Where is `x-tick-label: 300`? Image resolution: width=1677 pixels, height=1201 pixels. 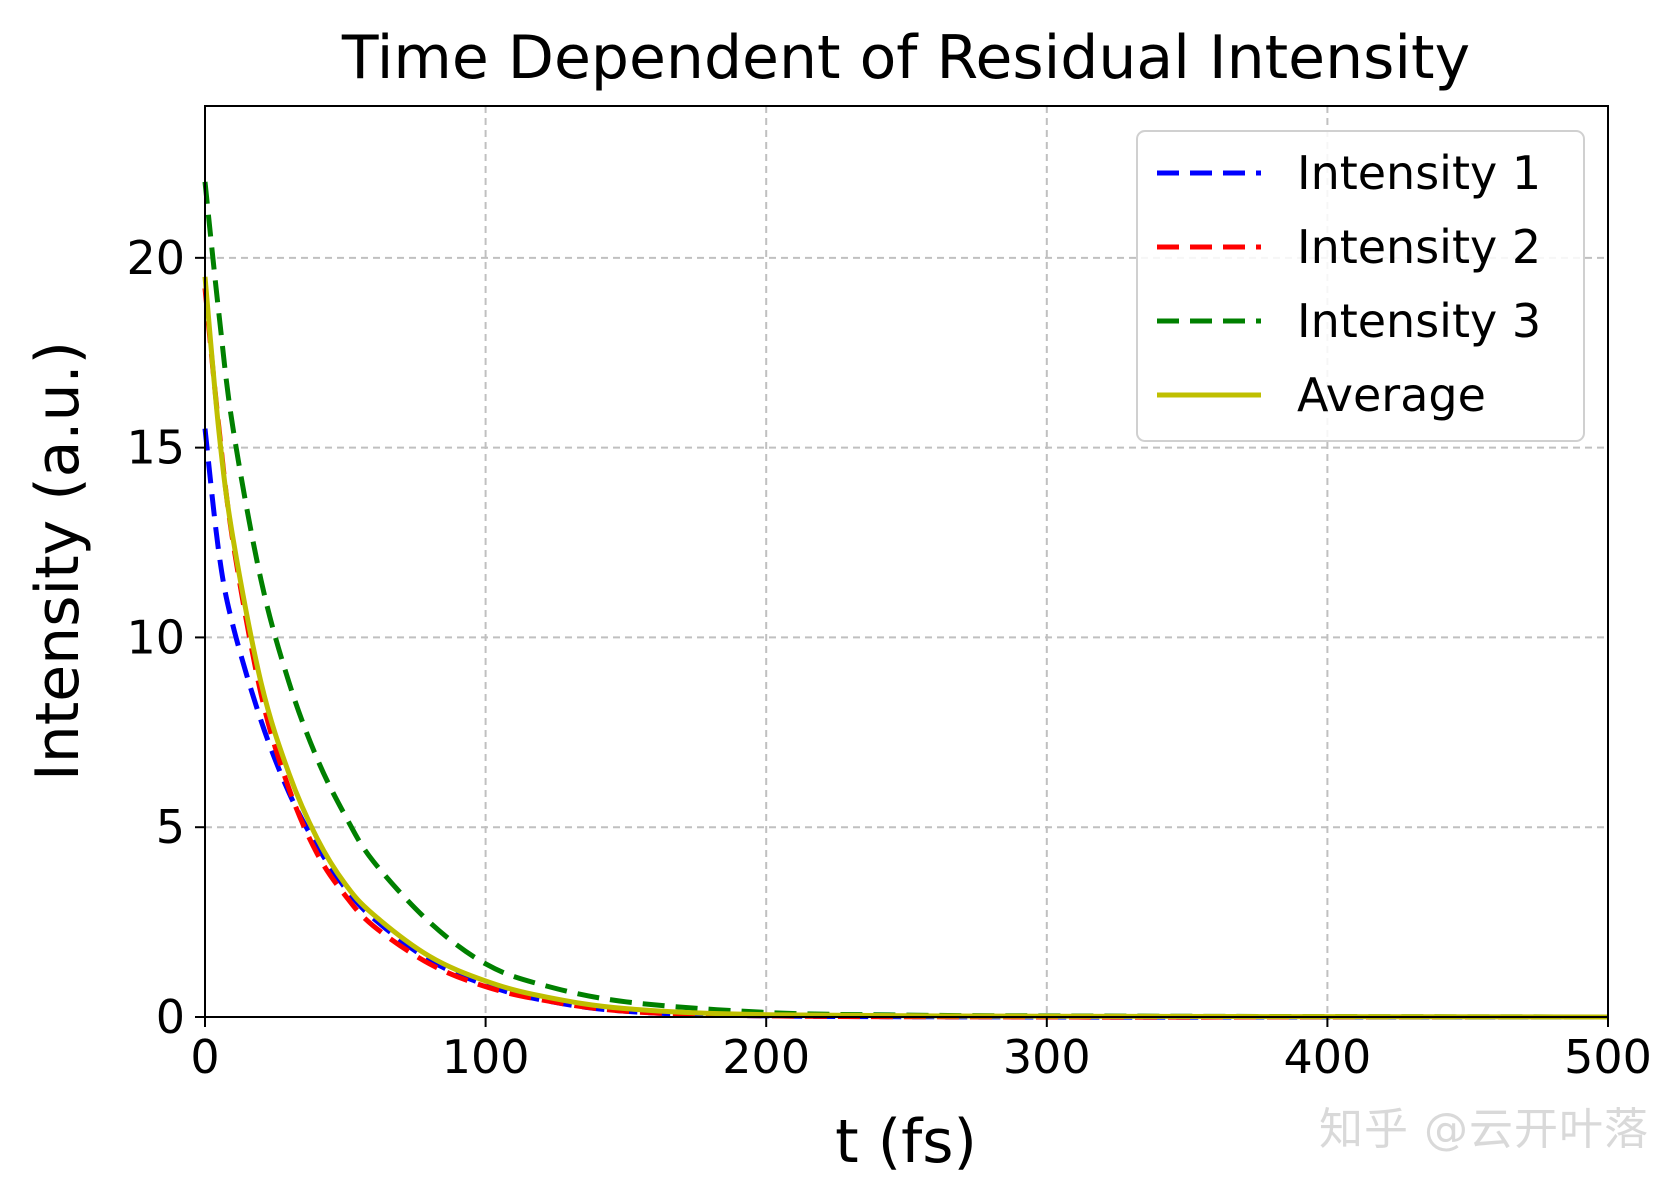 x-tick-label: 300 is located at coordinates (1047, 1057).